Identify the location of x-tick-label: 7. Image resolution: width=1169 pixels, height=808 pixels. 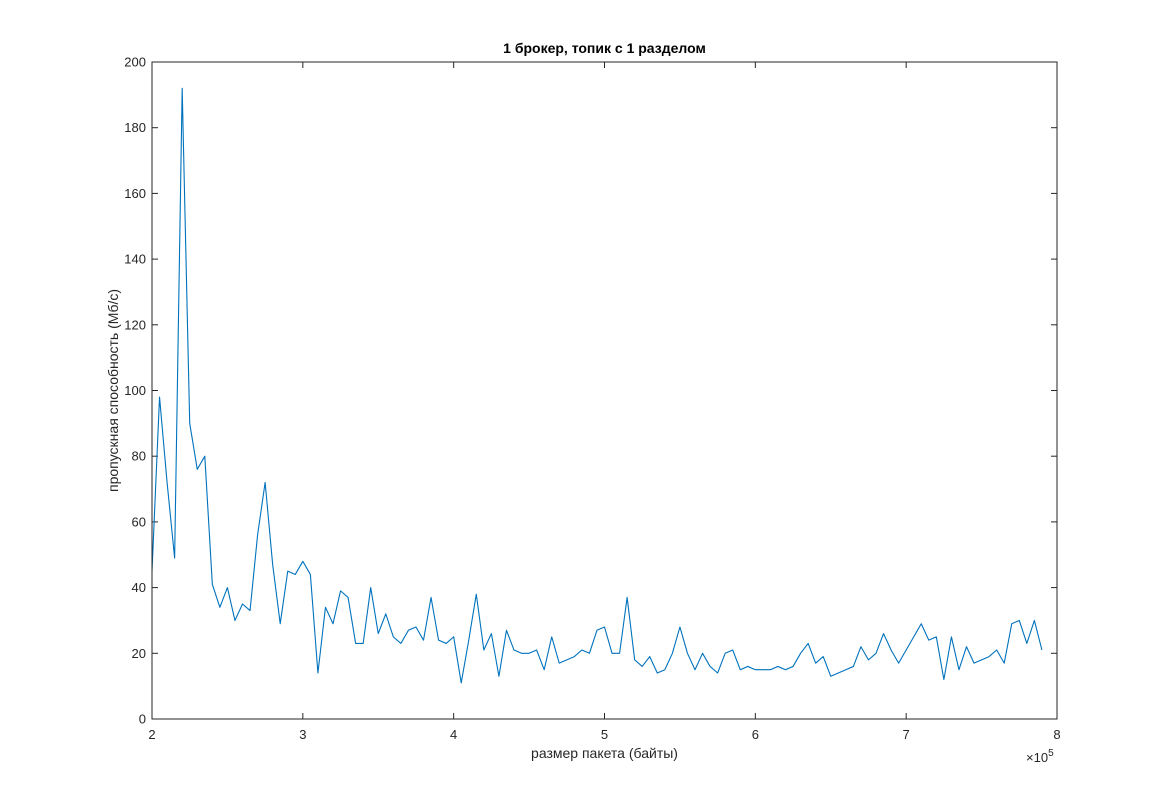
(906, 734).